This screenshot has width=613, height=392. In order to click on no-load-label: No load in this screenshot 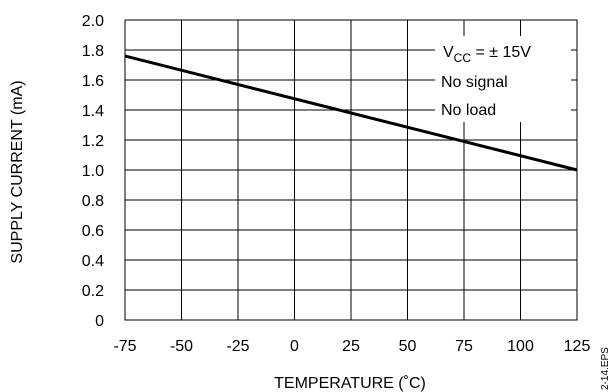, I will do `click(468, 110)`.